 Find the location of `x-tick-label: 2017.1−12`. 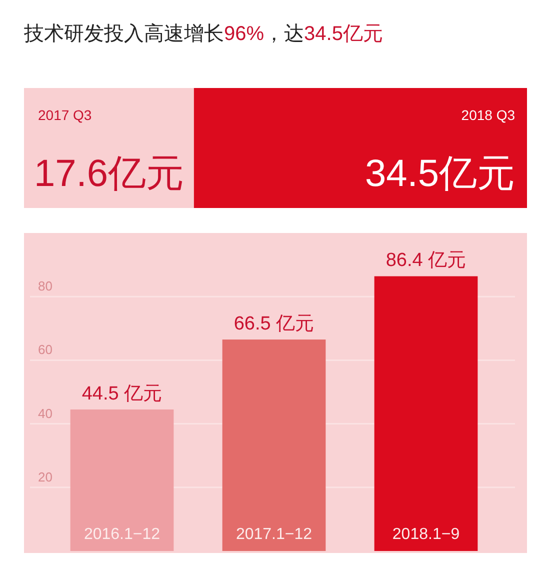

x-tick-label: 2017.1−12 is located at coordinates (274, 534).